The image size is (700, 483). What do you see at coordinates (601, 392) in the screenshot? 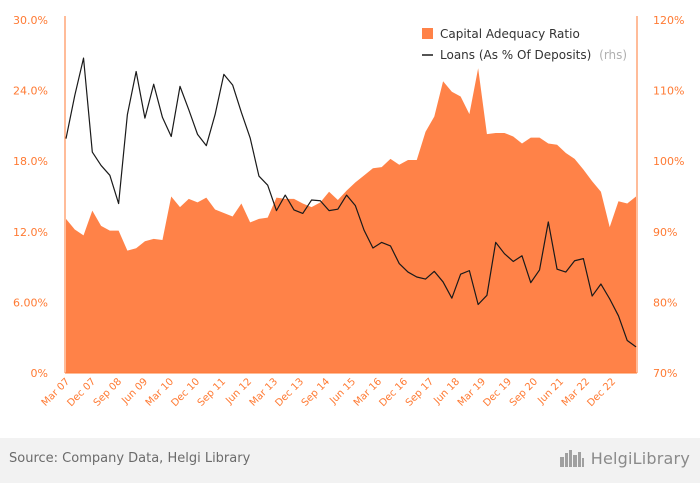
I see `x-tick-label: Dec 22` at bounding box center [601, 392].